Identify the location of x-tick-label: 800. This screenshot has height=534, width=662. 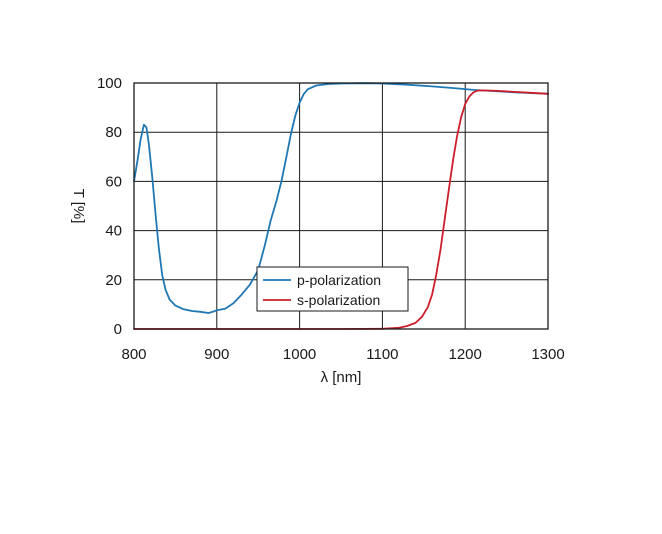
(133, 354).